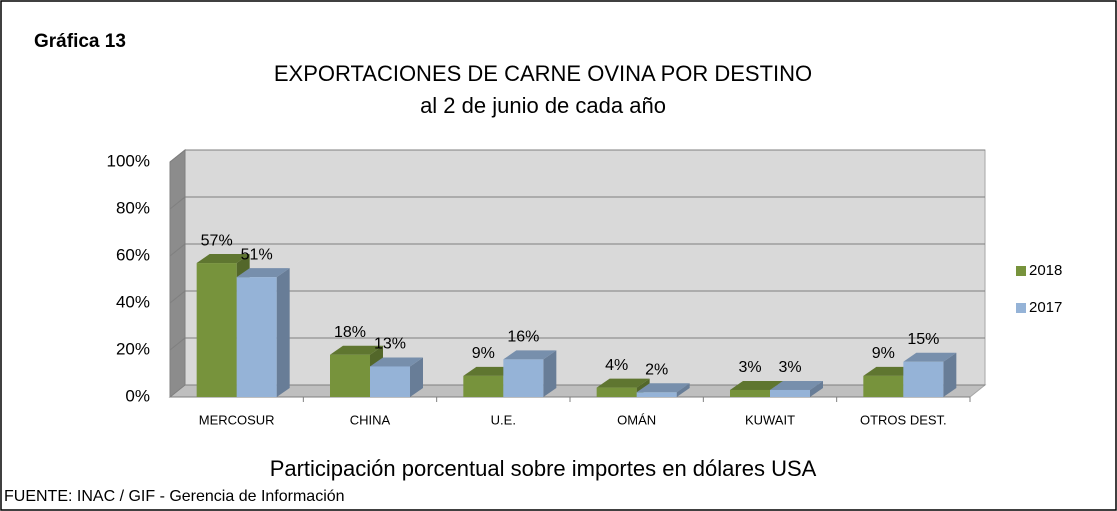 The width and height of the screenshot is (1117, 511). I want to click on y-tick-label: 100%, so click(128, 160).